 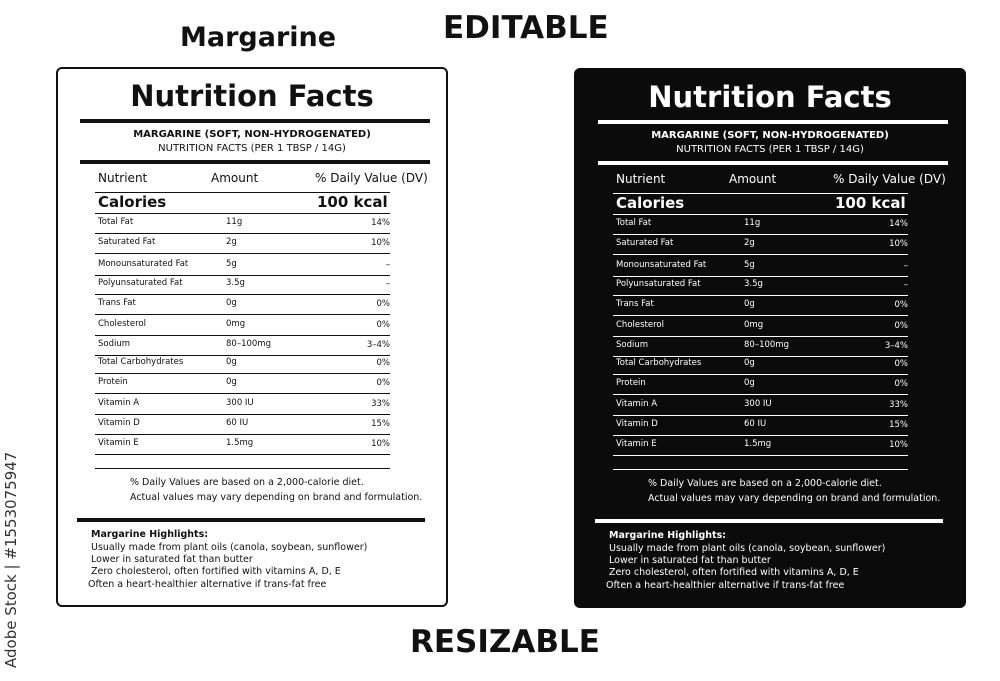 What do you see at coordinates (258, 37) in the screenshot?
I see `product-title: Margarine` at bounding box center [258, 37].